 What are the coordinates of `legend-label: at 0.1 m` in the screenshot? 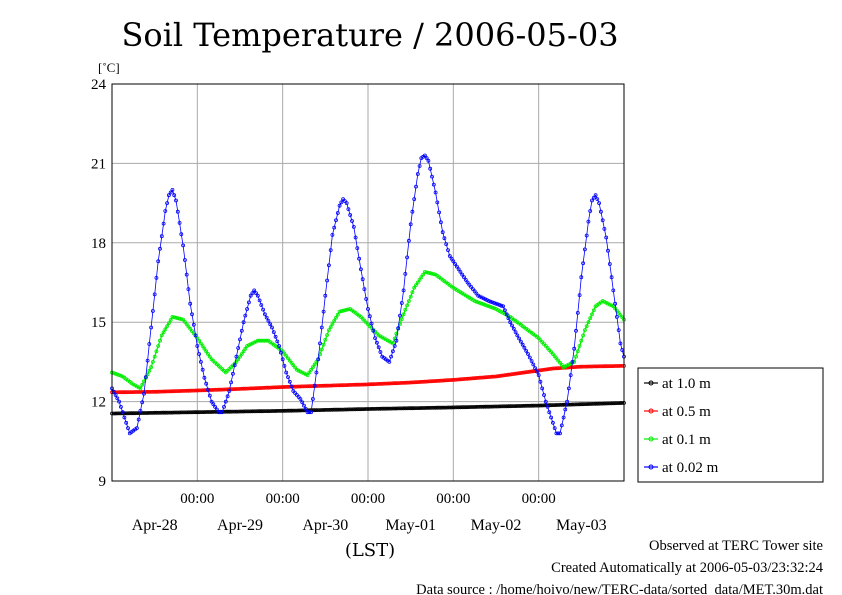 It's located at (686, 440).